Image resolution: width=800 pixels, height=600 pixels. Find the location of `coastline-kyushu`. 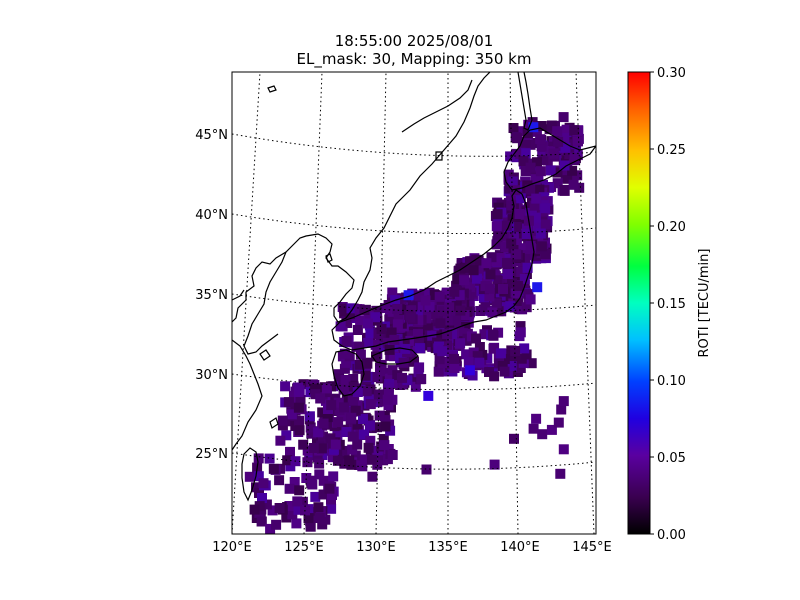

coastline-kyushu is located at coordinates (348, 373).